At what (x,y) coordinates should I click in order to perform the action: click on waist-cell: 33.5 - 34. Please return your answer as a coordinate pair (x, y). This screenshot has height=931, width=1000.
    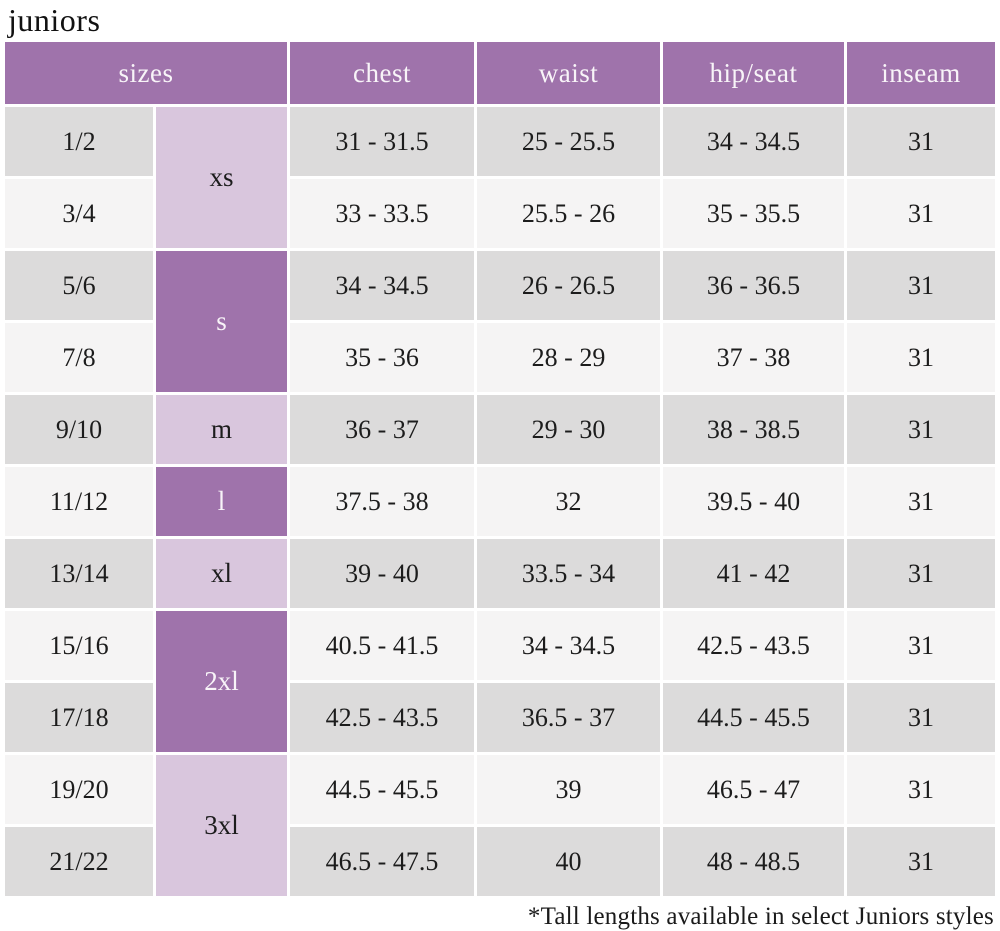
    Looking at the image, I should click on (569, 573).